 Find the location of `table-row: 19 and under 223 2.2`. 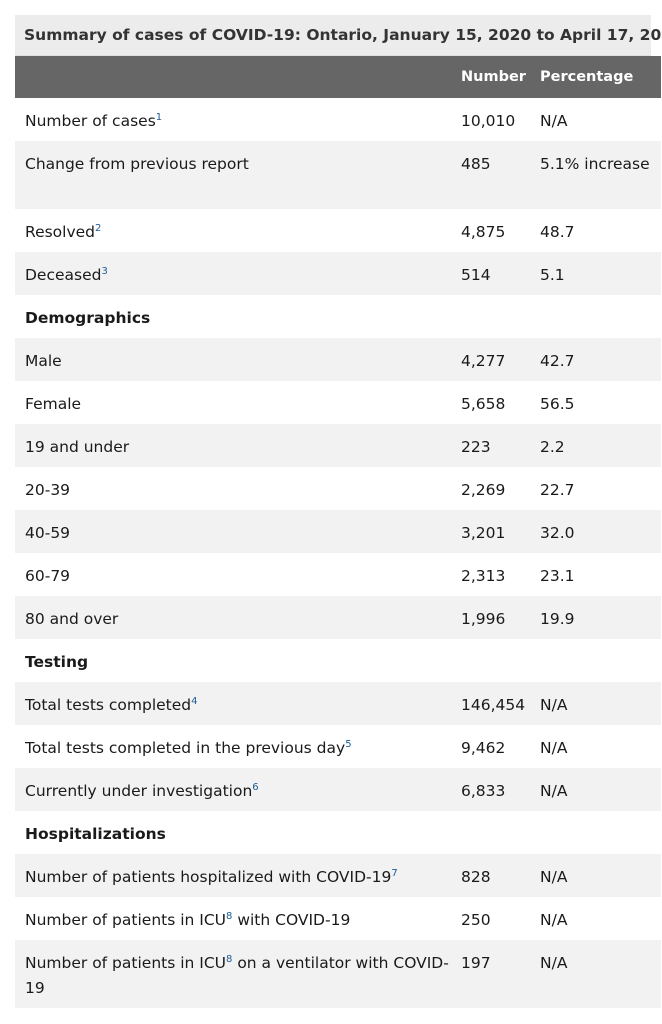

table-row: 19 and under 223 2.2 is located at coordinates (338, 445).